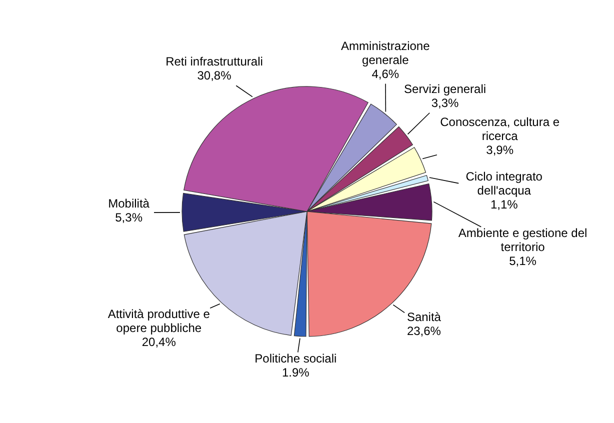 This screenshot has width=614, height=423. Describe the element at coordinates (523, 240) in the screenshot. I see `slice-label: Ambiente e gestione del territorio` at that location.